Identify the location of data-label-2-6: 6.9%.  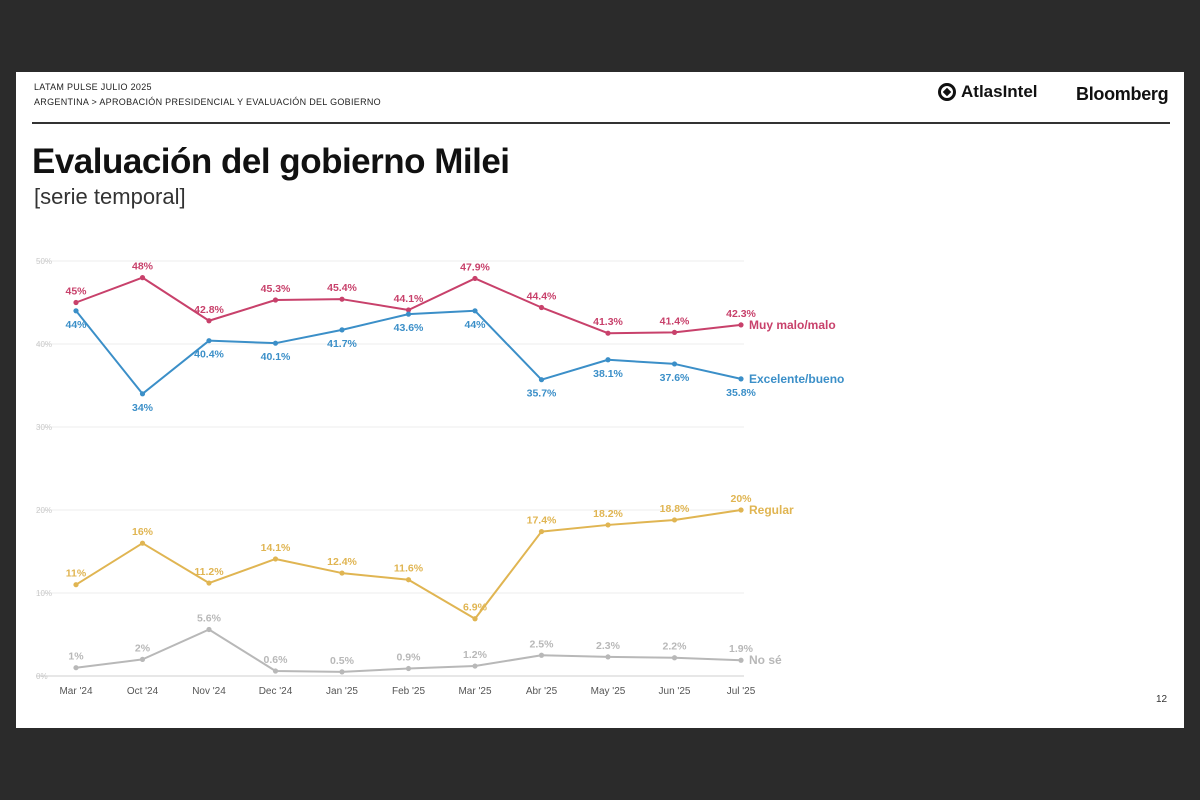
(475, 608).